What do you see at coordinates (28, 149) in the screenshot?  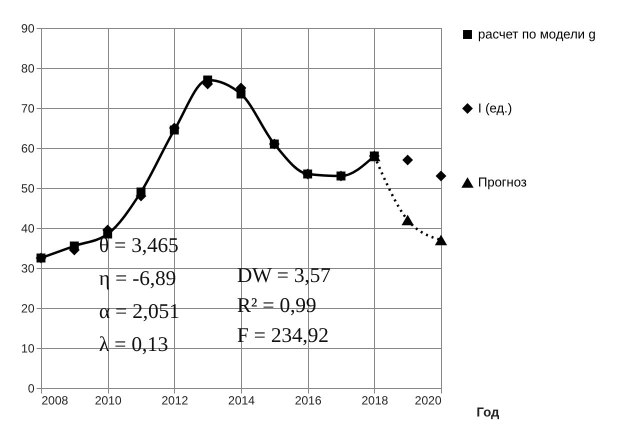 I see `y-tick-label: 60` at bounding box center [28, 149].